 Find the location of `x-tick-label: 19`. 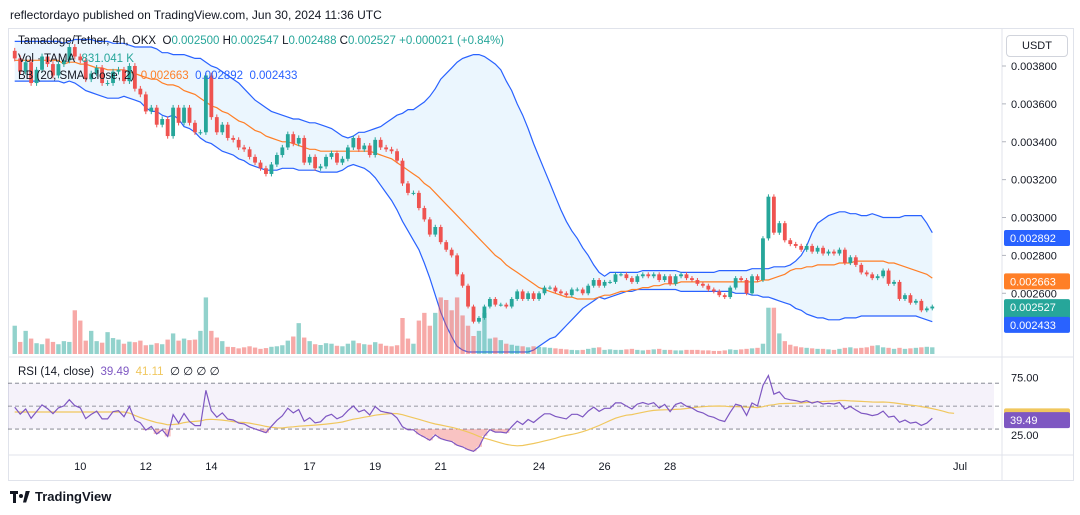

x-tick-label: 19 is located at coordinates (375, 467).